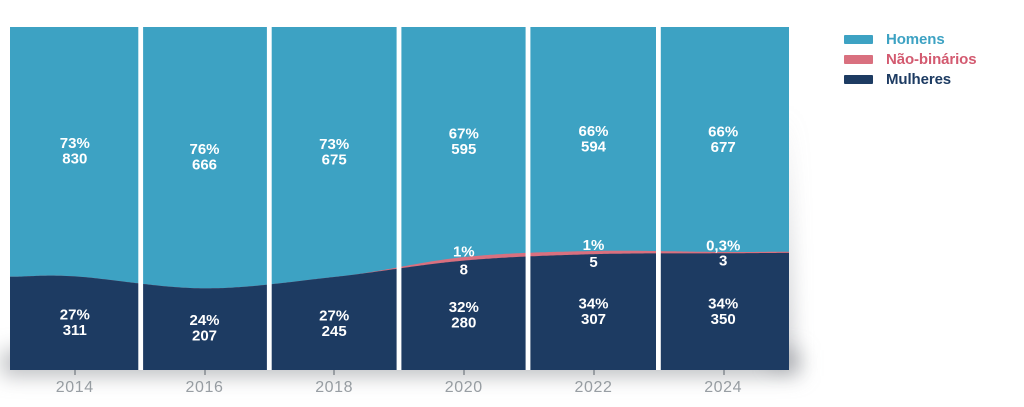  I want to click on svg-text: 32%, so click(464, 307).